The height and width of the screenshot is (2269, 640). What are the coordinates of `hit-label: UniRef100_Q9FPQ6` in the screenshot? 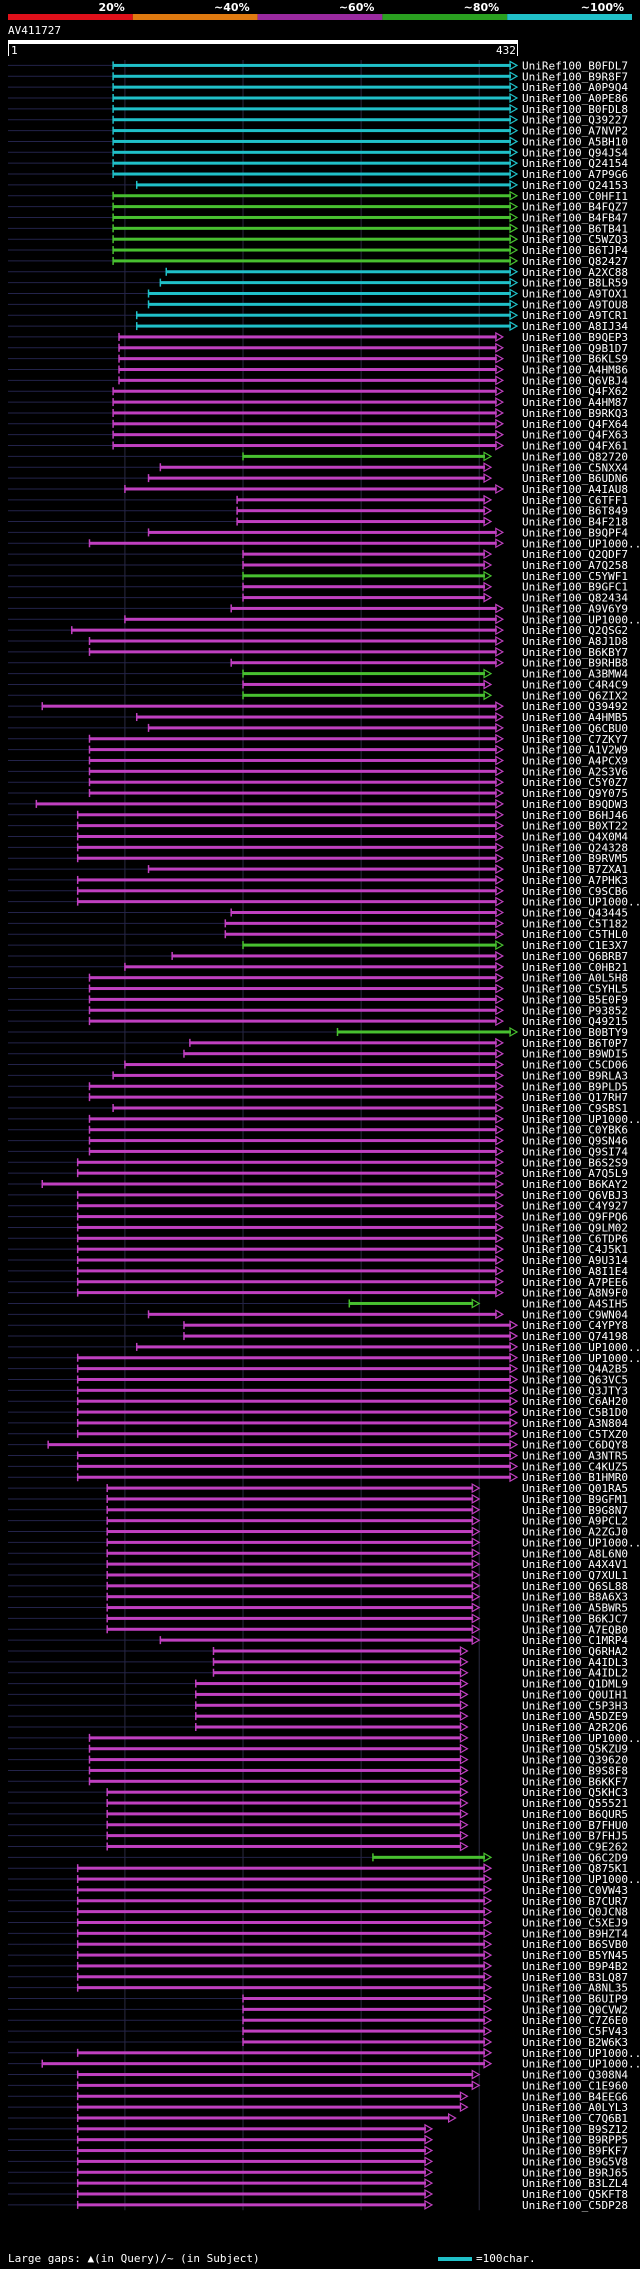 It's located at (575, 1217).